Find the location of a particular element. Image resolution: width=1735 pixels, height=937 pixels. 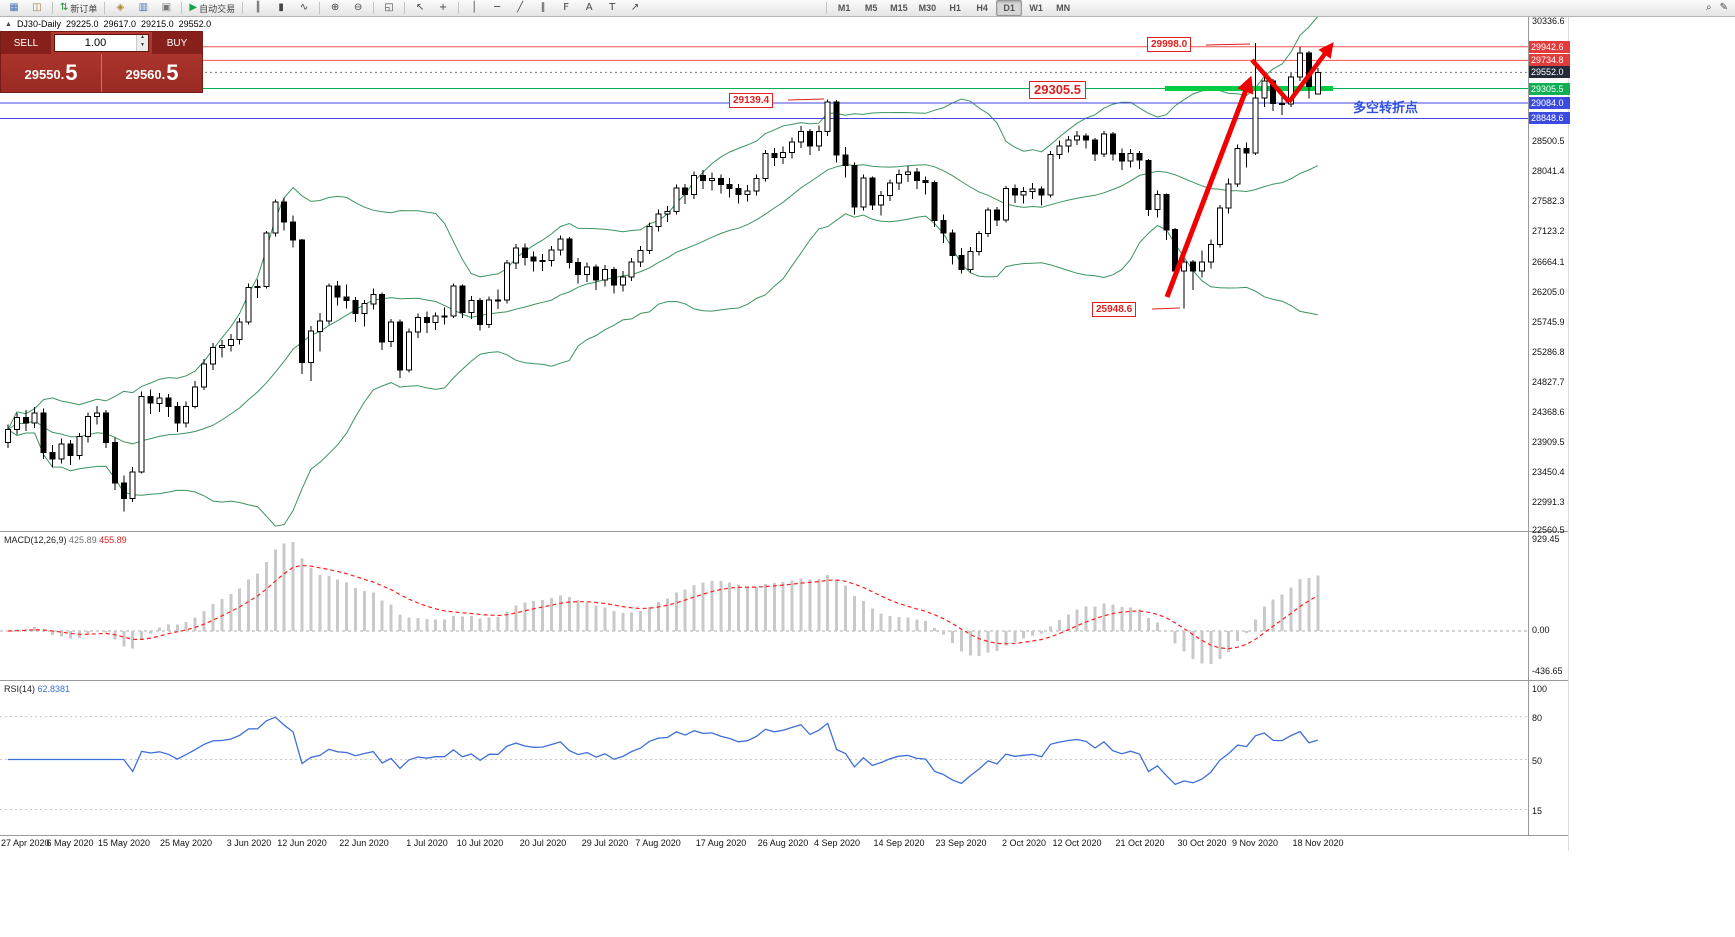

new-order-button: ⇅ is located at coordinates (64, 7).